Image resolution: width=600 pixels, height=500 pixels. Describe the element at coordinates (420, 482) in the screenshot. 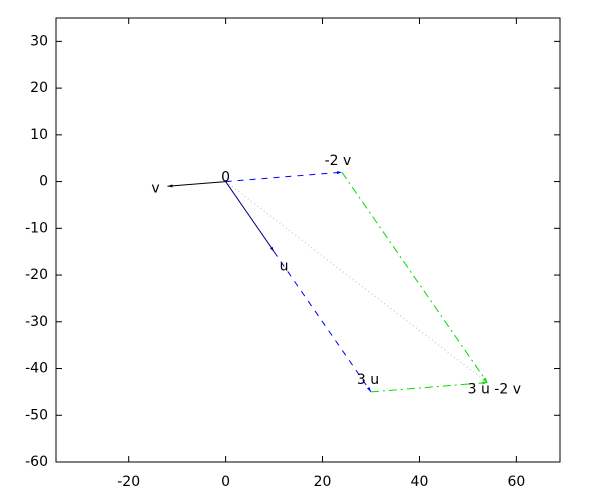

I see `x-tick-label: 40` at that location.